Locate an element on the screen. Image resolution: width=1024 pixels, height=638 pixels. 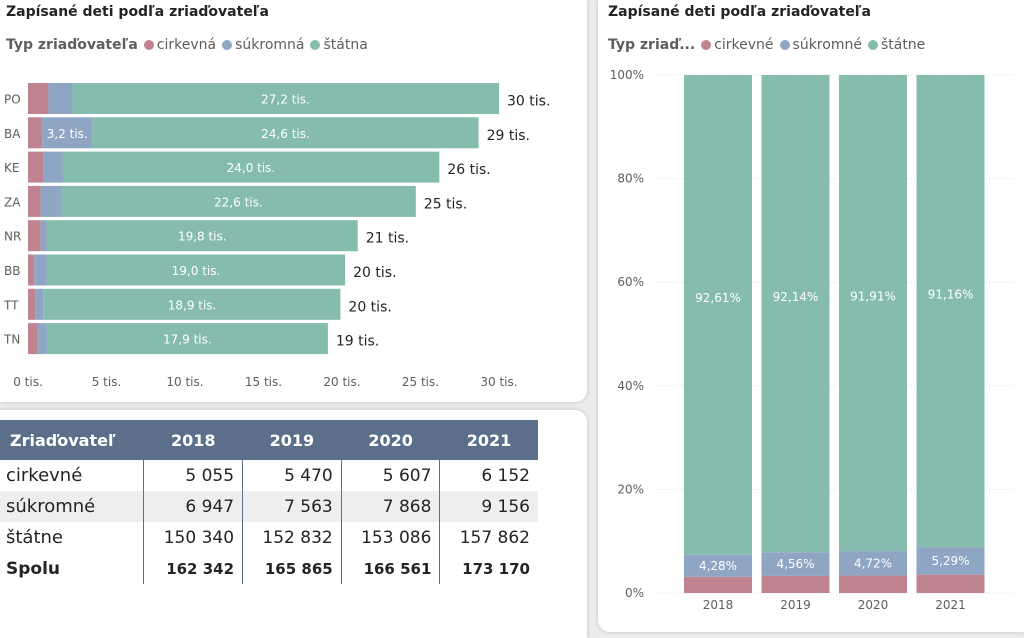
column-header: 2019 is located at coordinates (292, 440).